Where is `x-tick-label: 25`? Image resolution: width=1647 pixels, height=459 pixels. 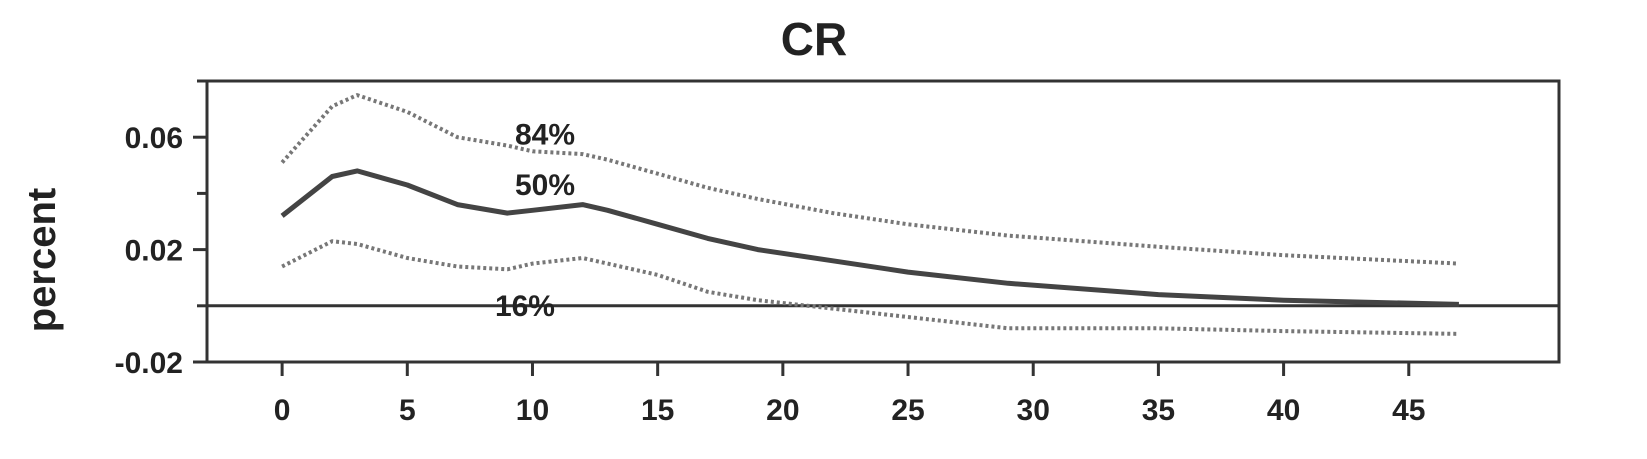 x-tick-label: 25 is located at coordinates (907, 410).